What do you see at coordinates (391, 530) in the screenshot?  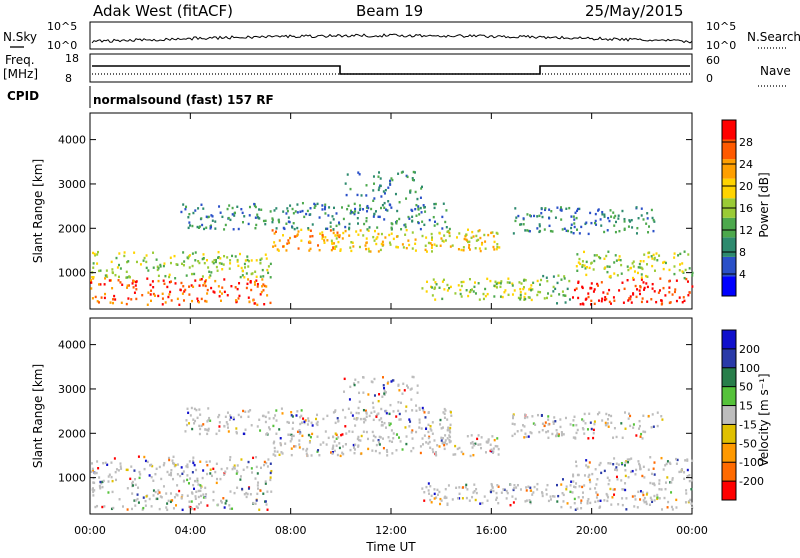 I see `x-tick-label: 12:00` at bounding box center [391, 530].